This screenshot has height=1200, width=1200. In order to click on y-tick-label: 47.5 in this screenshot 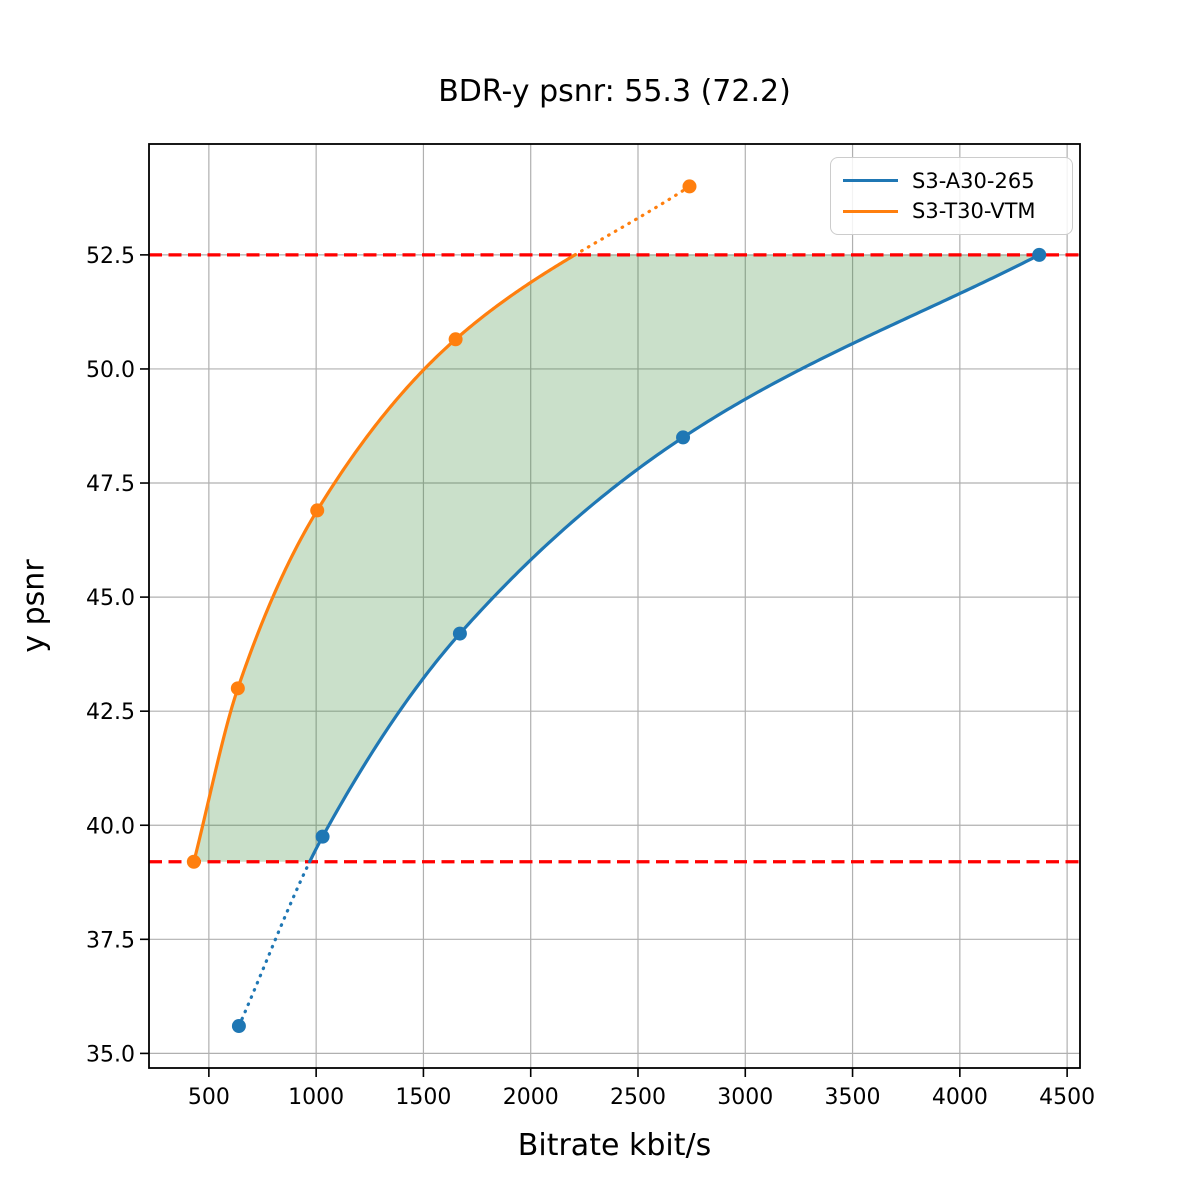, I will do `click(110, 484)`.